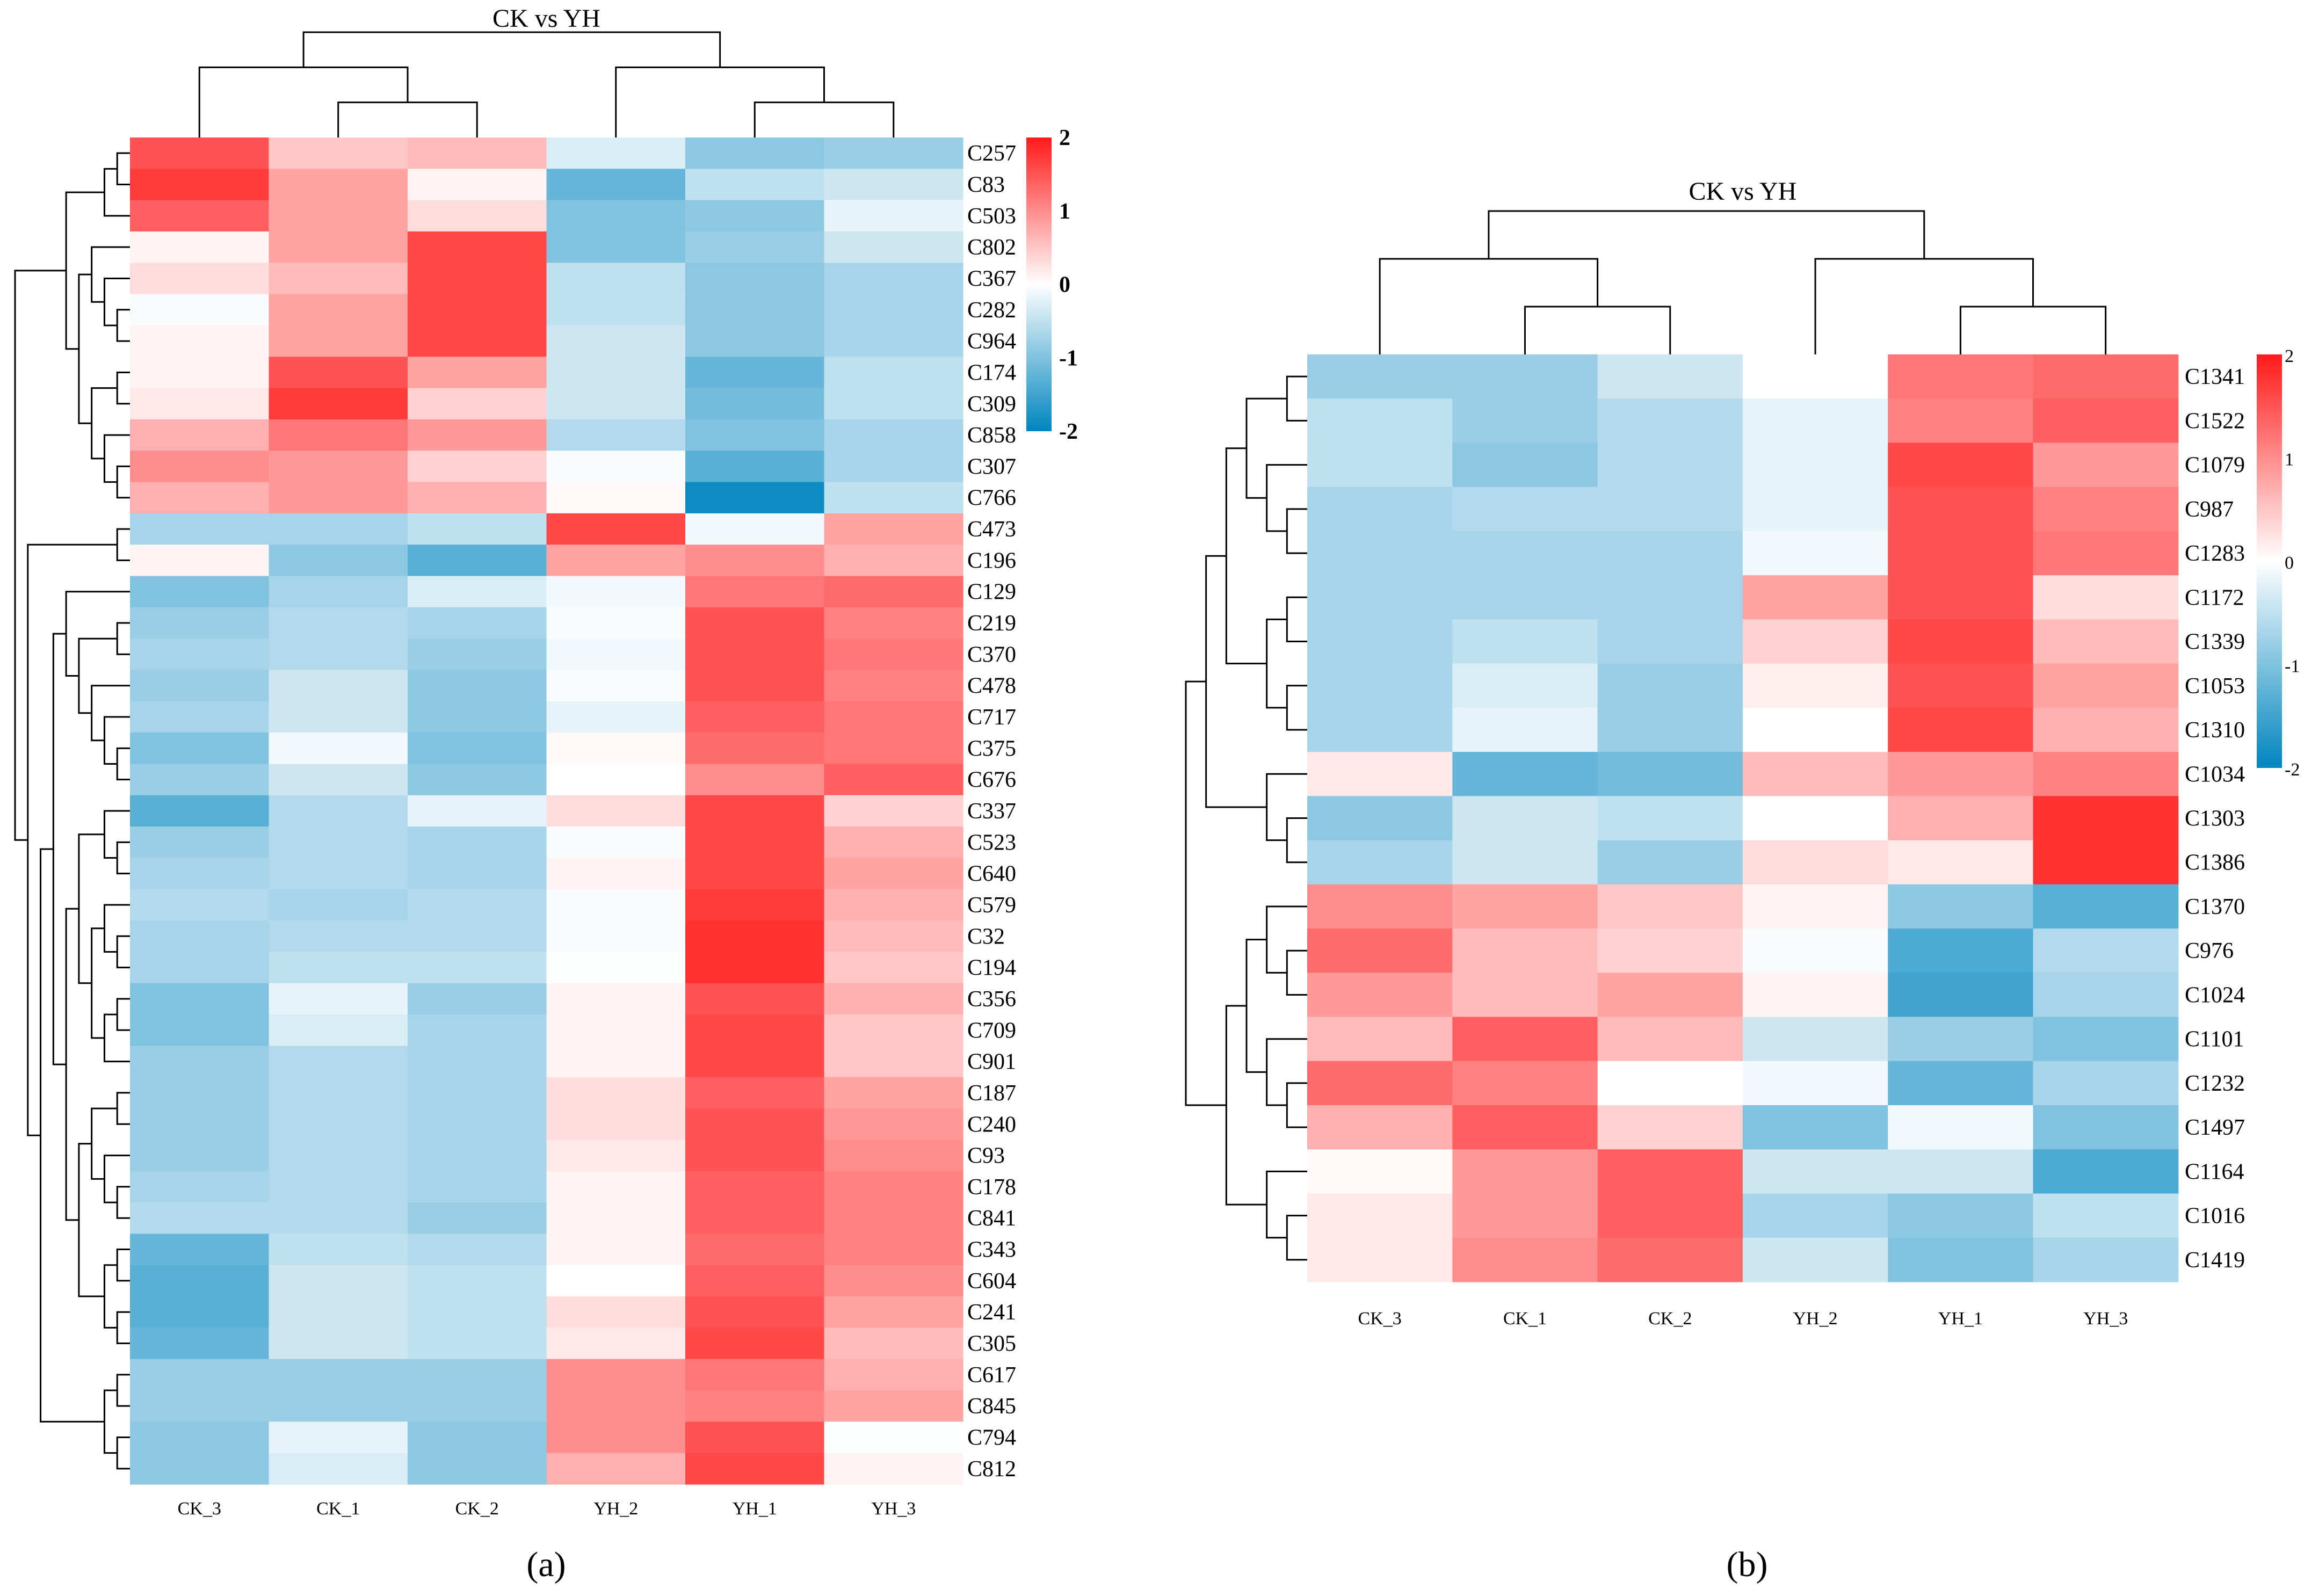 This screenshot has height=1596, width=2304. What do you see at coordinates (1064, 285) in the screenshot?
I see `legend-tick-label: 0` at bounding box center [1064, 285].